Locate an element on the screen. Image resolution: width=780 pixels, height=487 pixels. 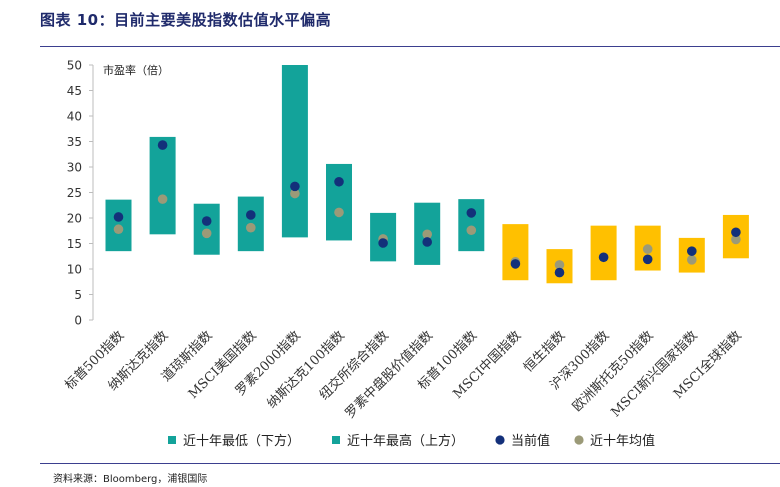
category-label: 纳斯达克100指数 is located at coordinates (306, 369).